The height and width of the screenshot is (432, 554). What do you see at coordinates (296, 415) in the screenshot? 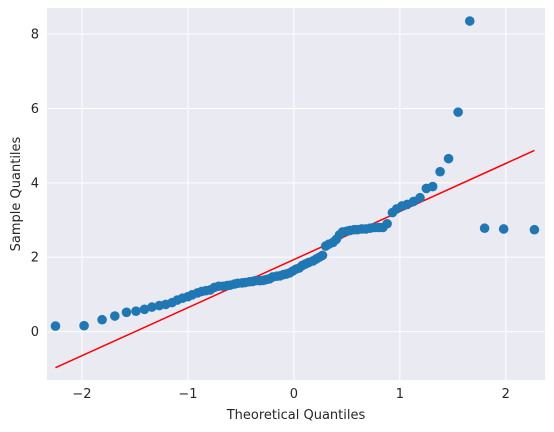
I see `x-axis-label: Theoretical Quantiles` at bounding box center [296, 415].